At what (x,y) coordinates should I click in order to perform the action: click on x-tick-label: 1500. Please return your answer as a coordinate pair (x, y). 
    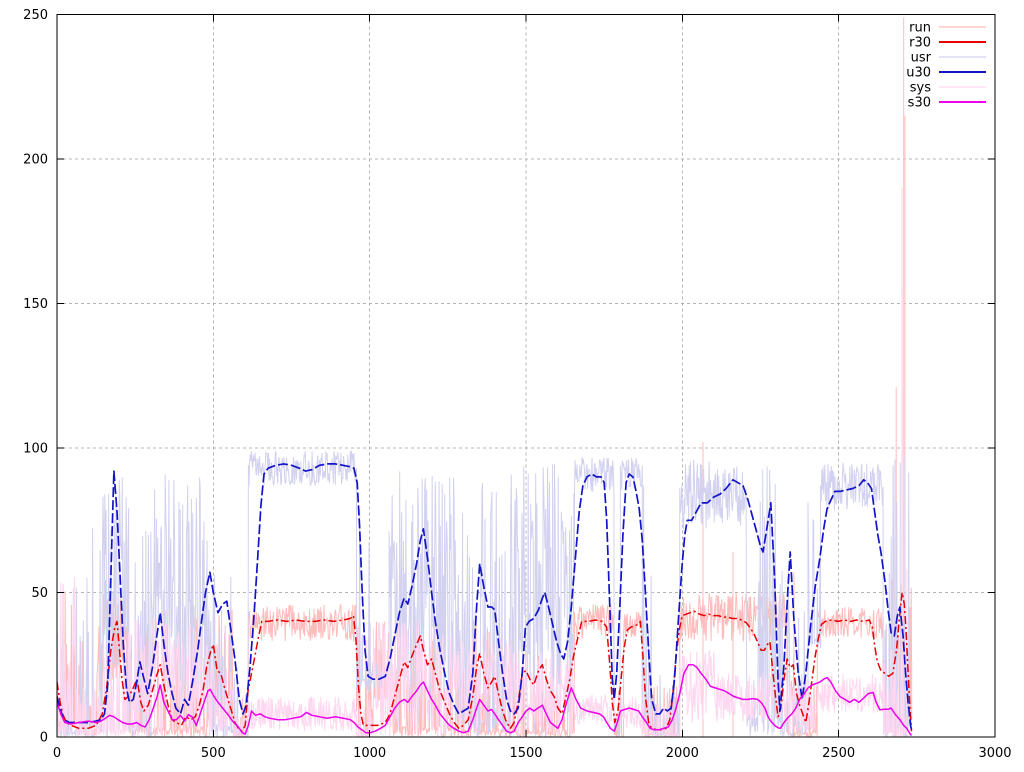
    Looking at the image, I should click on (525, 753).